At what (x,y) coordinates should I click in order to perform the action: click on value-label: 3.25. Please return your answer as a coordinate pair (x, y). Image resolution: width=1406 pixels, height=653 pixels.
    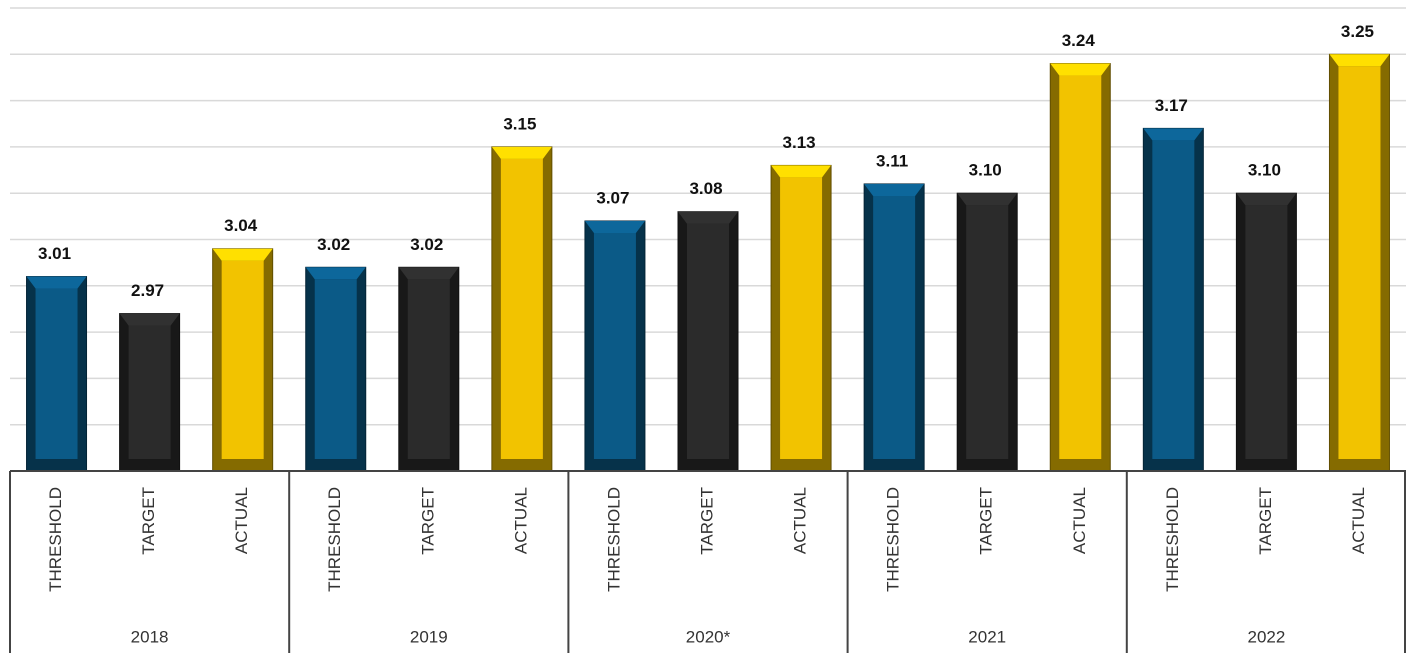
    Looking at the image, I should click on (1357, 31).